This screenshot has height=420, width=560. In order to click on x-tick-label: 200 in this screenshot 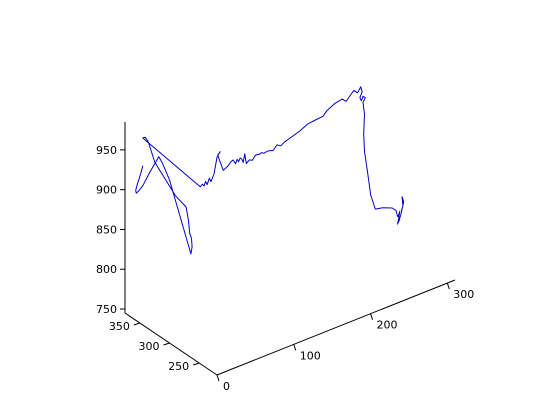, I will do `click(387, 325)`.